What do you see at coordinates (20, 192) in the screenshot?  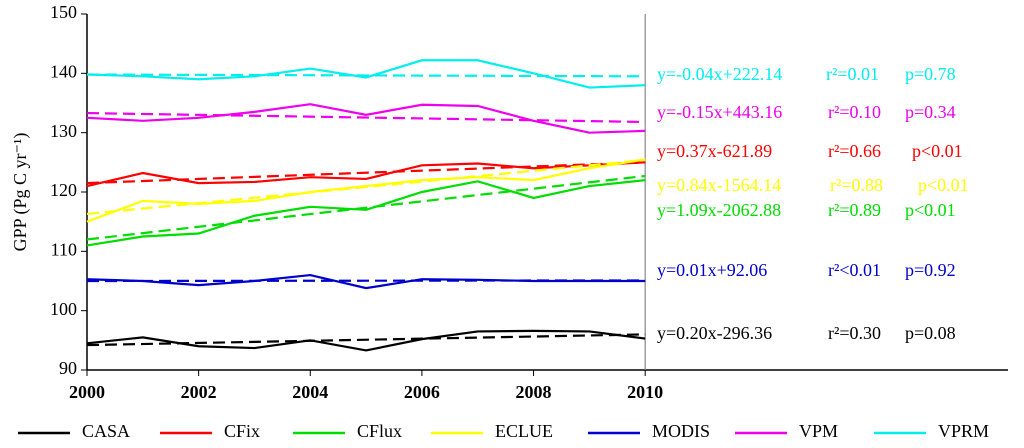 I see `y-axis-label: GPP (Pg C yr⁻¹)` at bounding box center [20, 192].